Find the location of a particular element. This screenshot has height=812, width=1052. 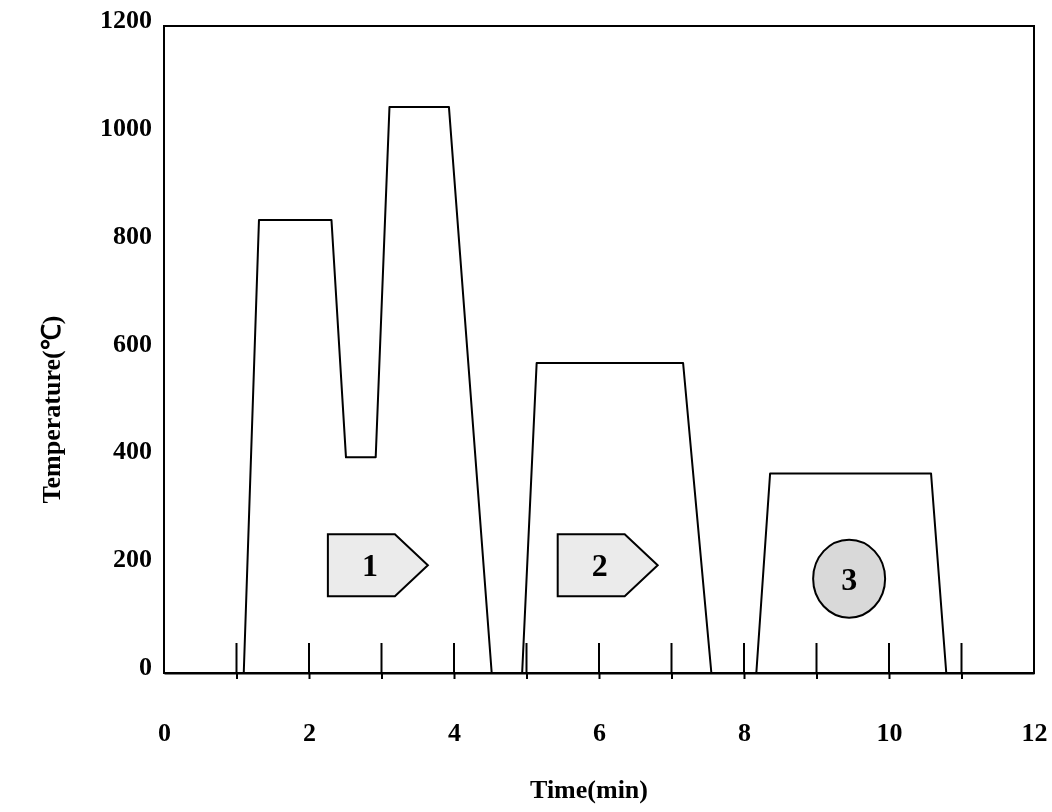

x-tick-label: 8 is located at coordinates (744, 733).